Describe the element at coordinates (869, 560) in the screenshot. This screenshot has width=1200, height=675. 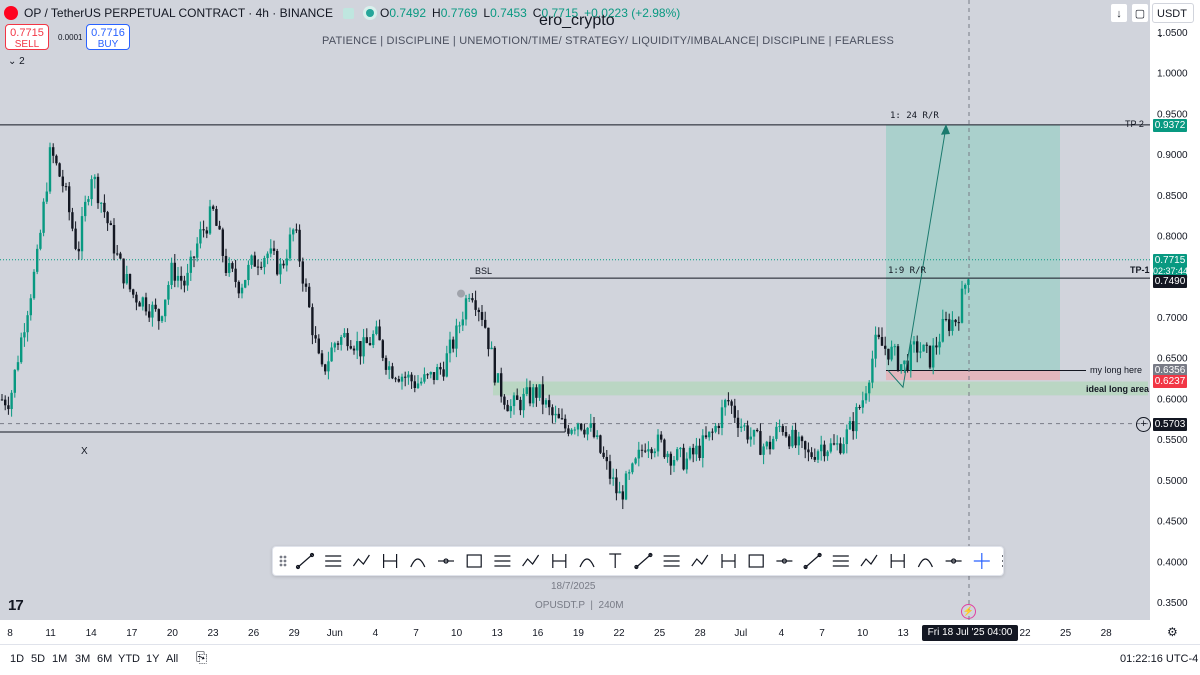
I see `forecast-icon` at that location.